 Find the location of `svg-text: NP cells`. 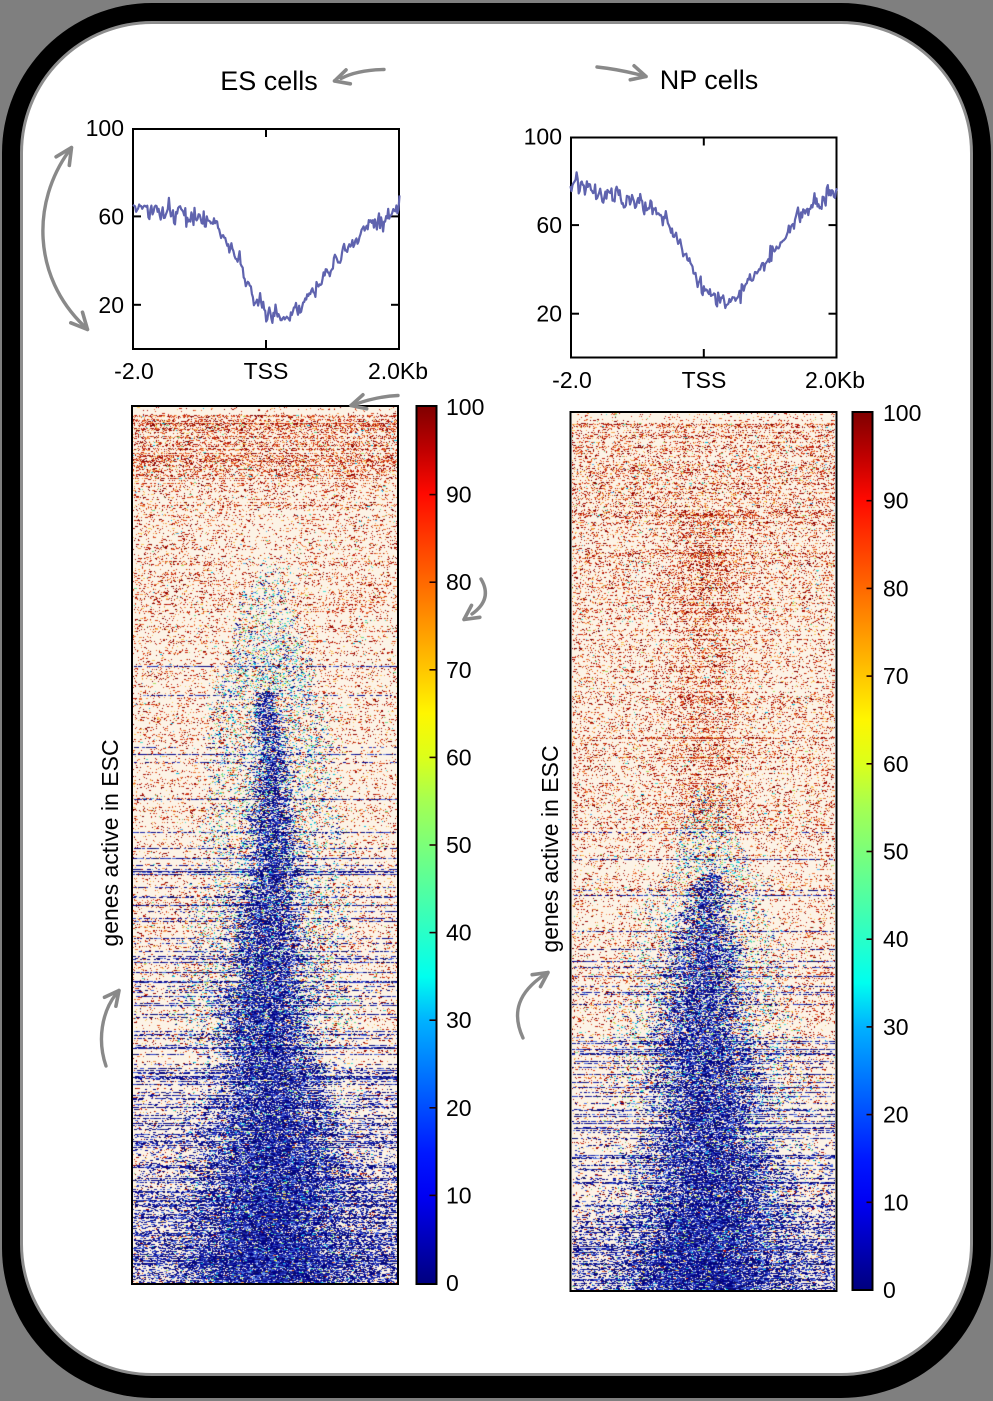

svg-text: NP cells is located at coordinates (709, 80).